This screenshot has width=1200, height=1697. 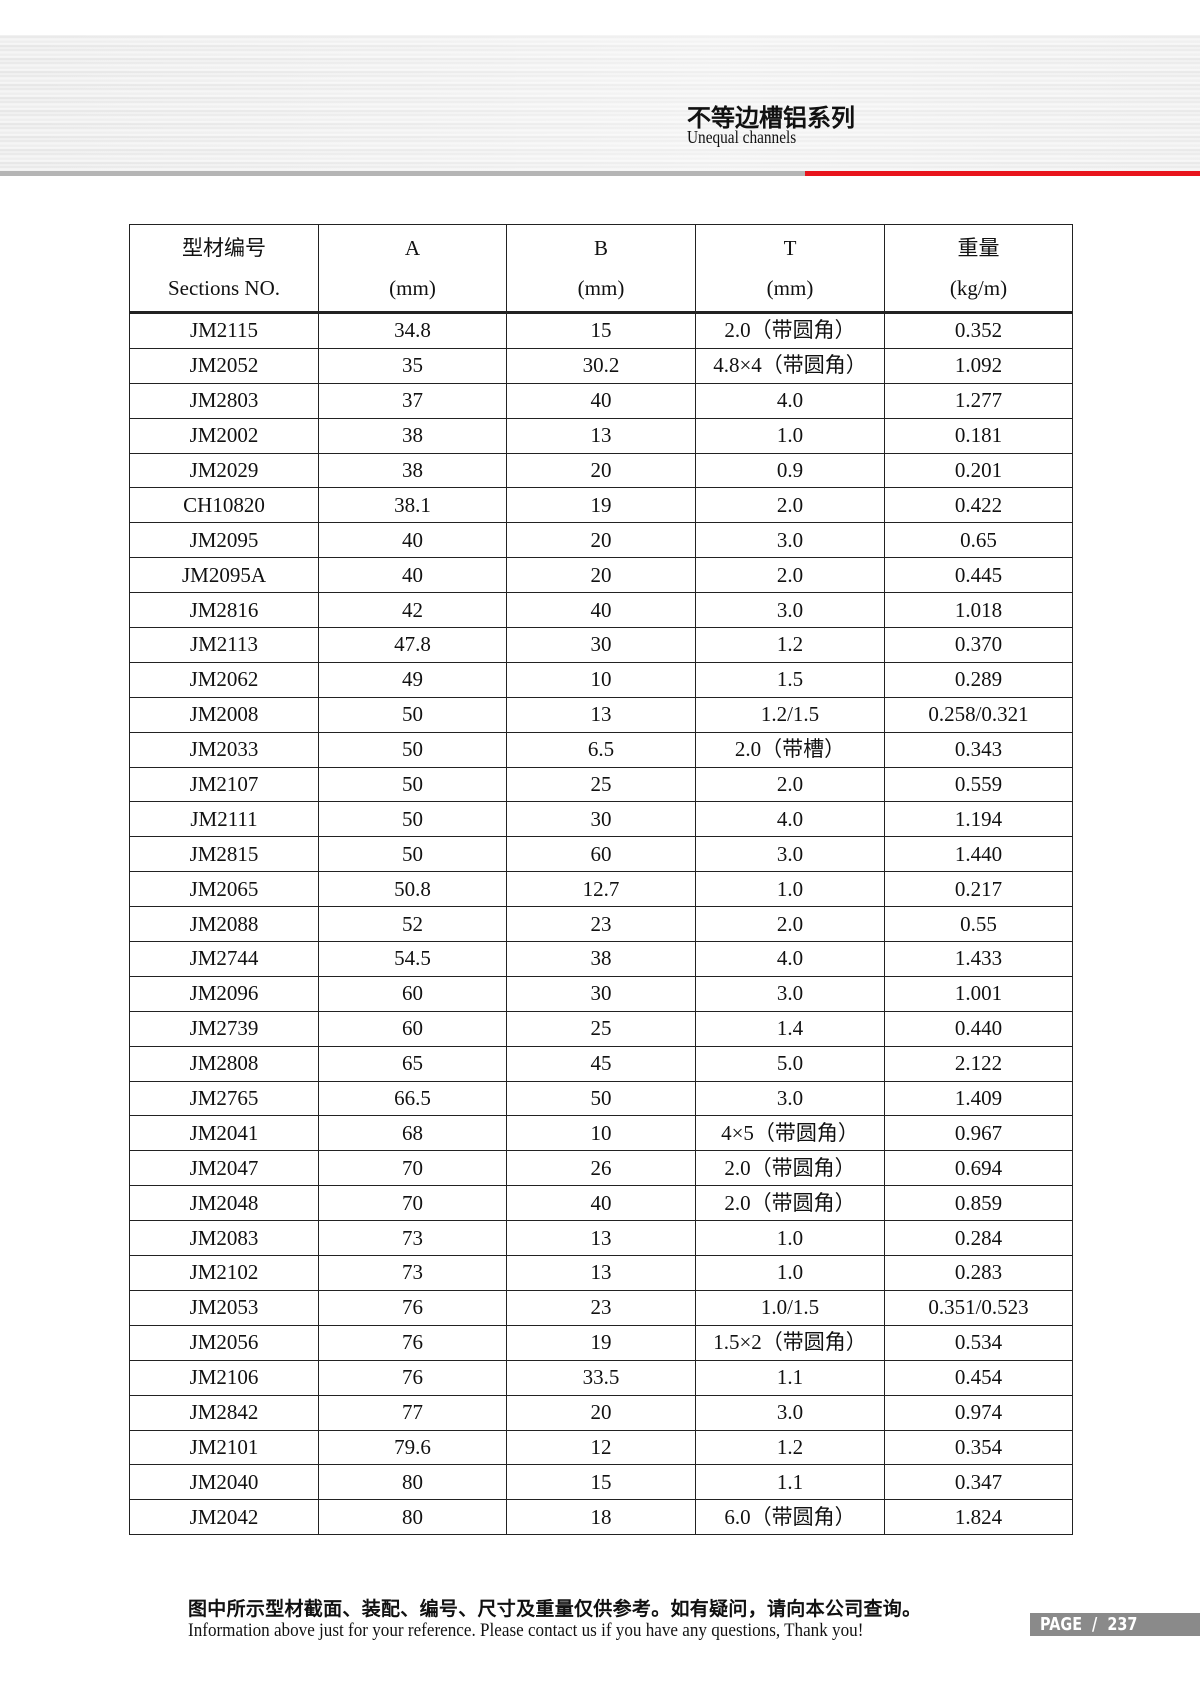 What do you see at coordinates (224, 1482) in the screenshot?
I see `table-cell: JM2040` at bounding box center [224, 1482].